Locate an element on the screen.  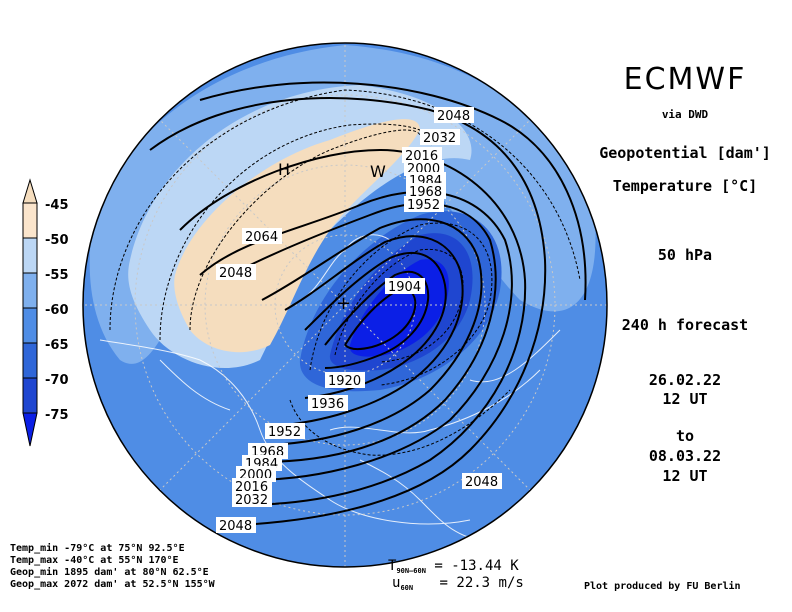
t-symbol: T is located at coordinates (392, 566).